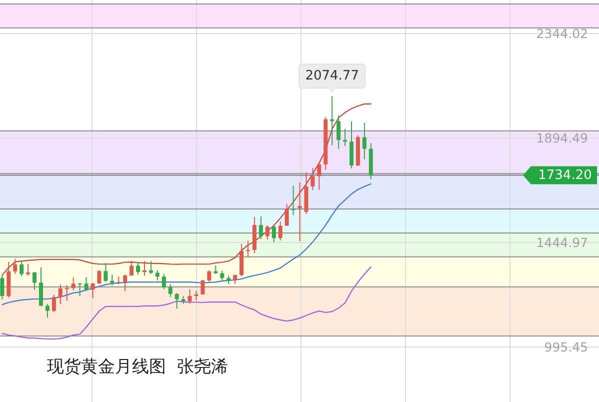 The width and height of the screenshot is (599, 402). What do you see at coordinates (562, 33) in the screenshot?
I see `y-tick-label: 2344.02` at bounding box center [562, 33].